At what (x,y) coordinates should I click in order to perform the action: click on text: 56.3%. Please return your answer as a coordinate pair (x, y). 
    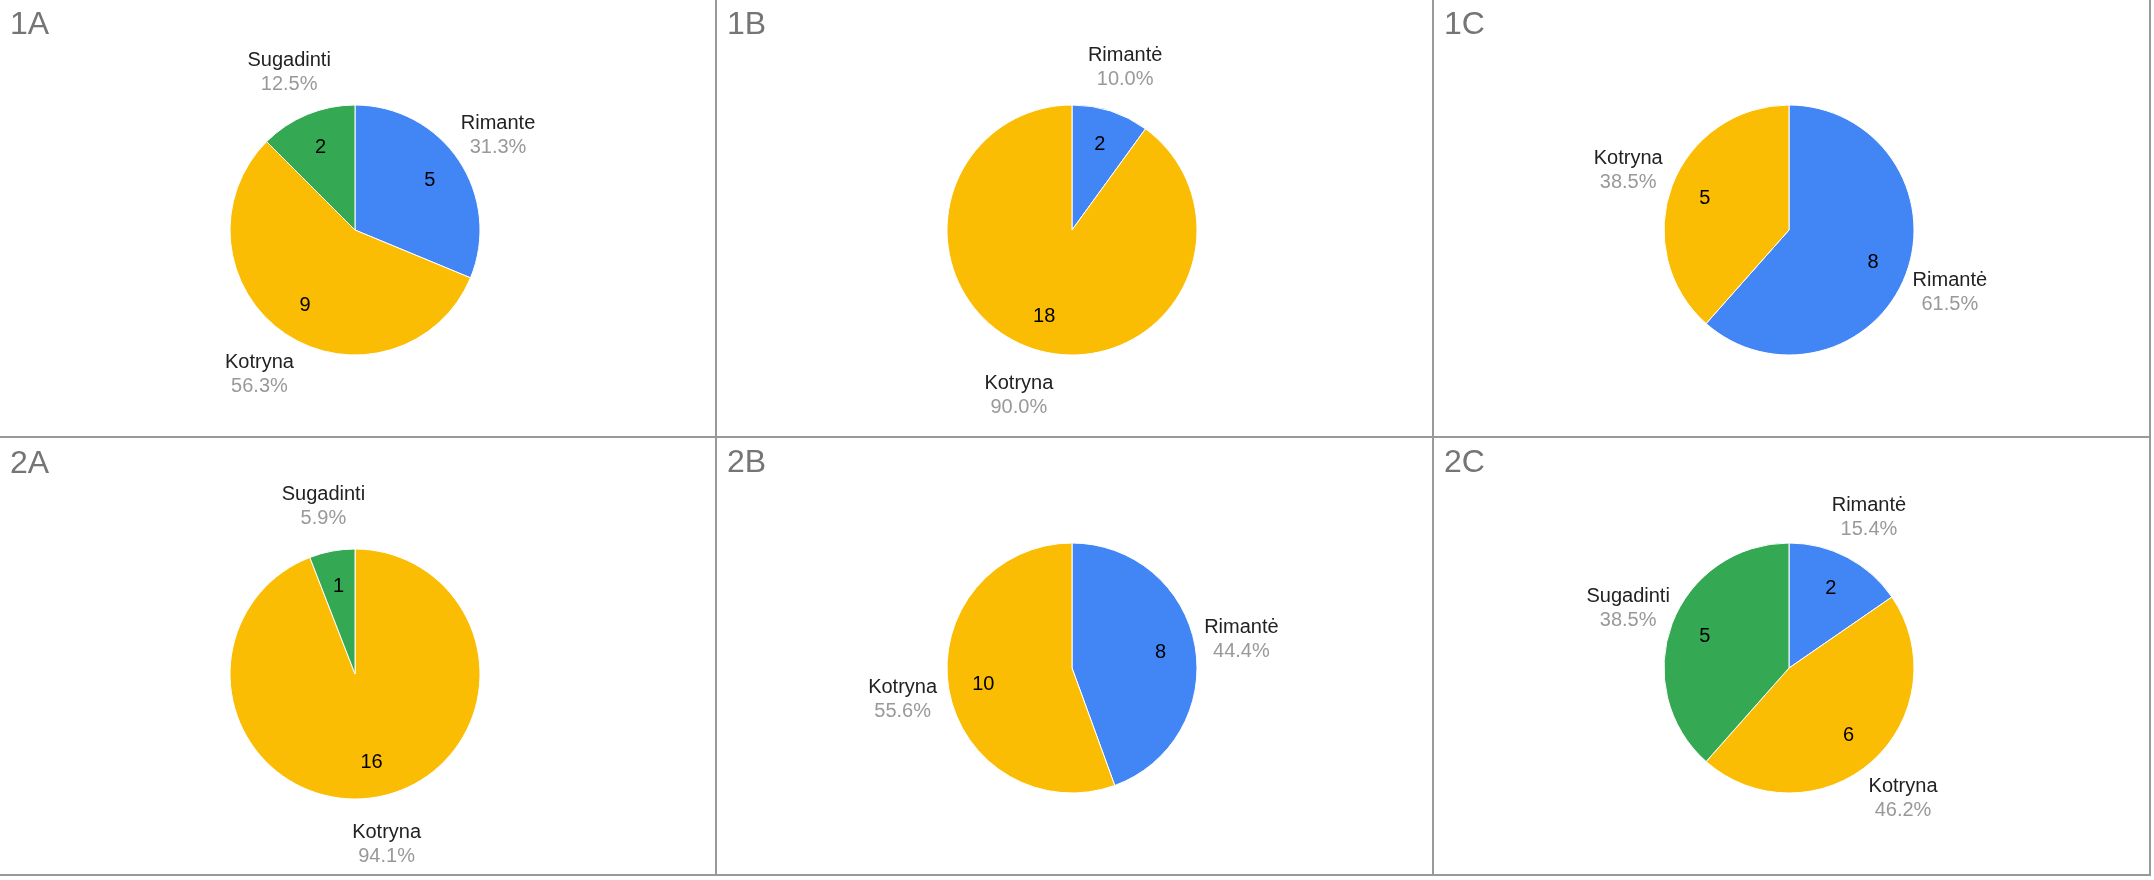
    Looking at the image, I should click on (259, 385).